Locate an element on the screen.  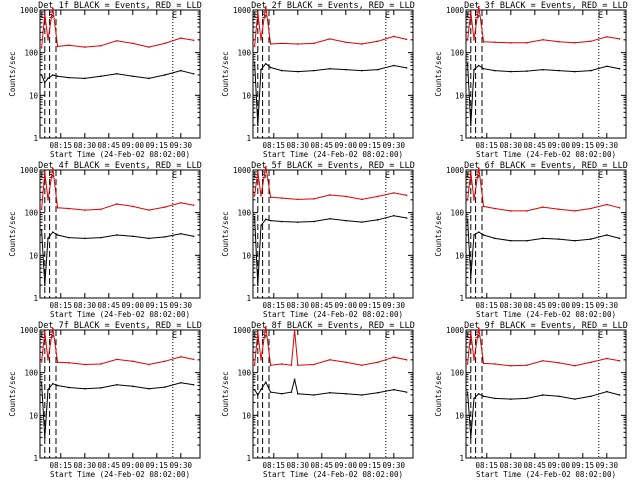
y-tick-label: 1 is located at coordinates (461, 298).